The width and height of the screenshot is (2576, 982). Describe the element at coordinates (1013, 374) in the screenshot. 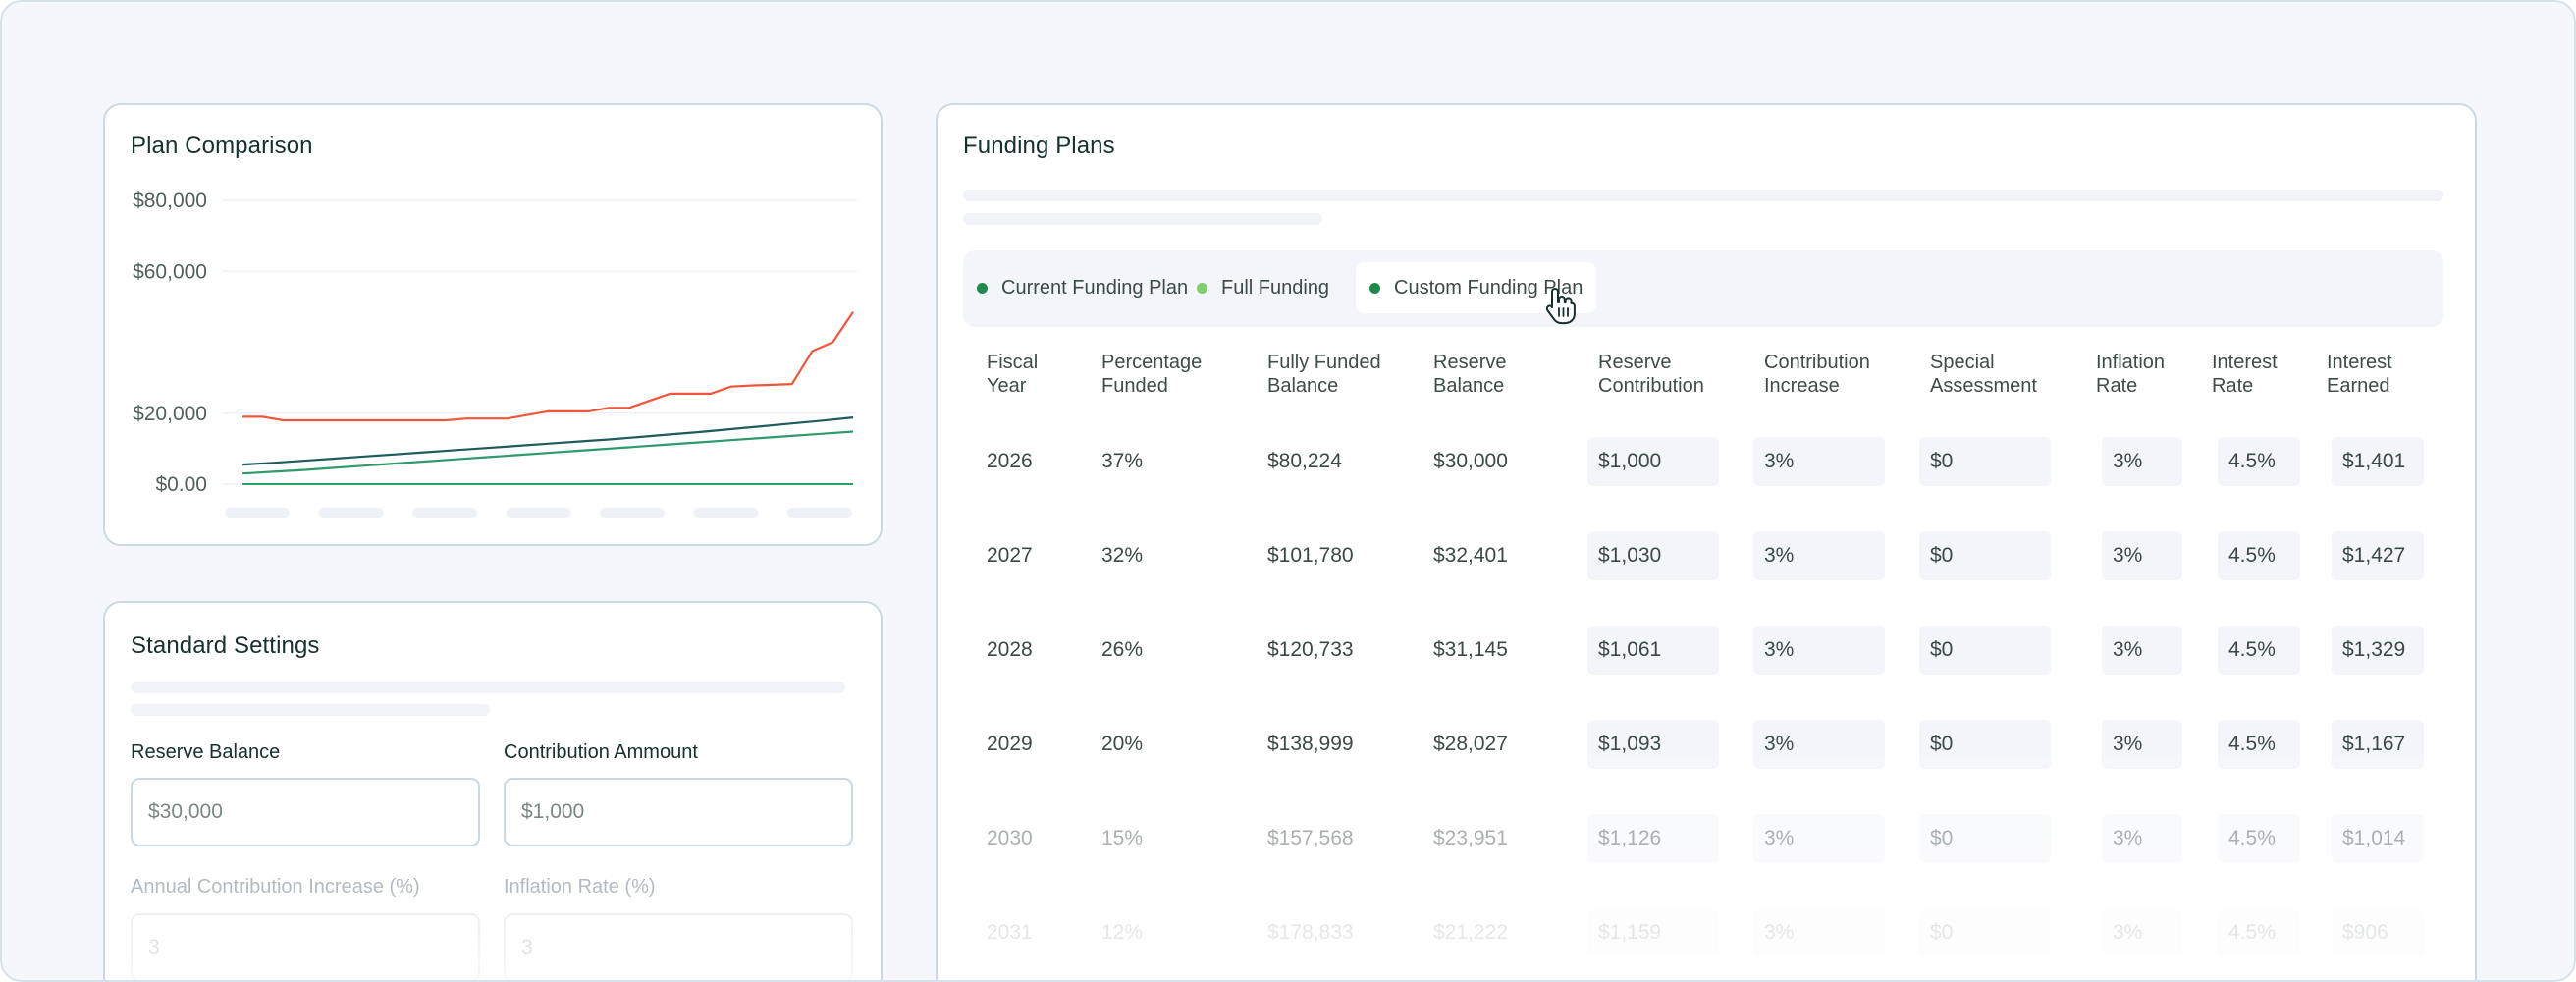

I see `fiscal-year-header: Fiscal Year` at that location.